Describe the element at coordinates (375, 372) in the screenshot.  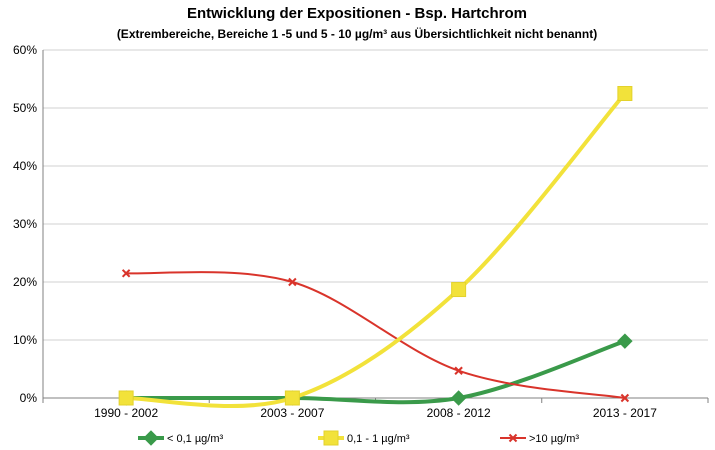
I see `series-line` at that location.